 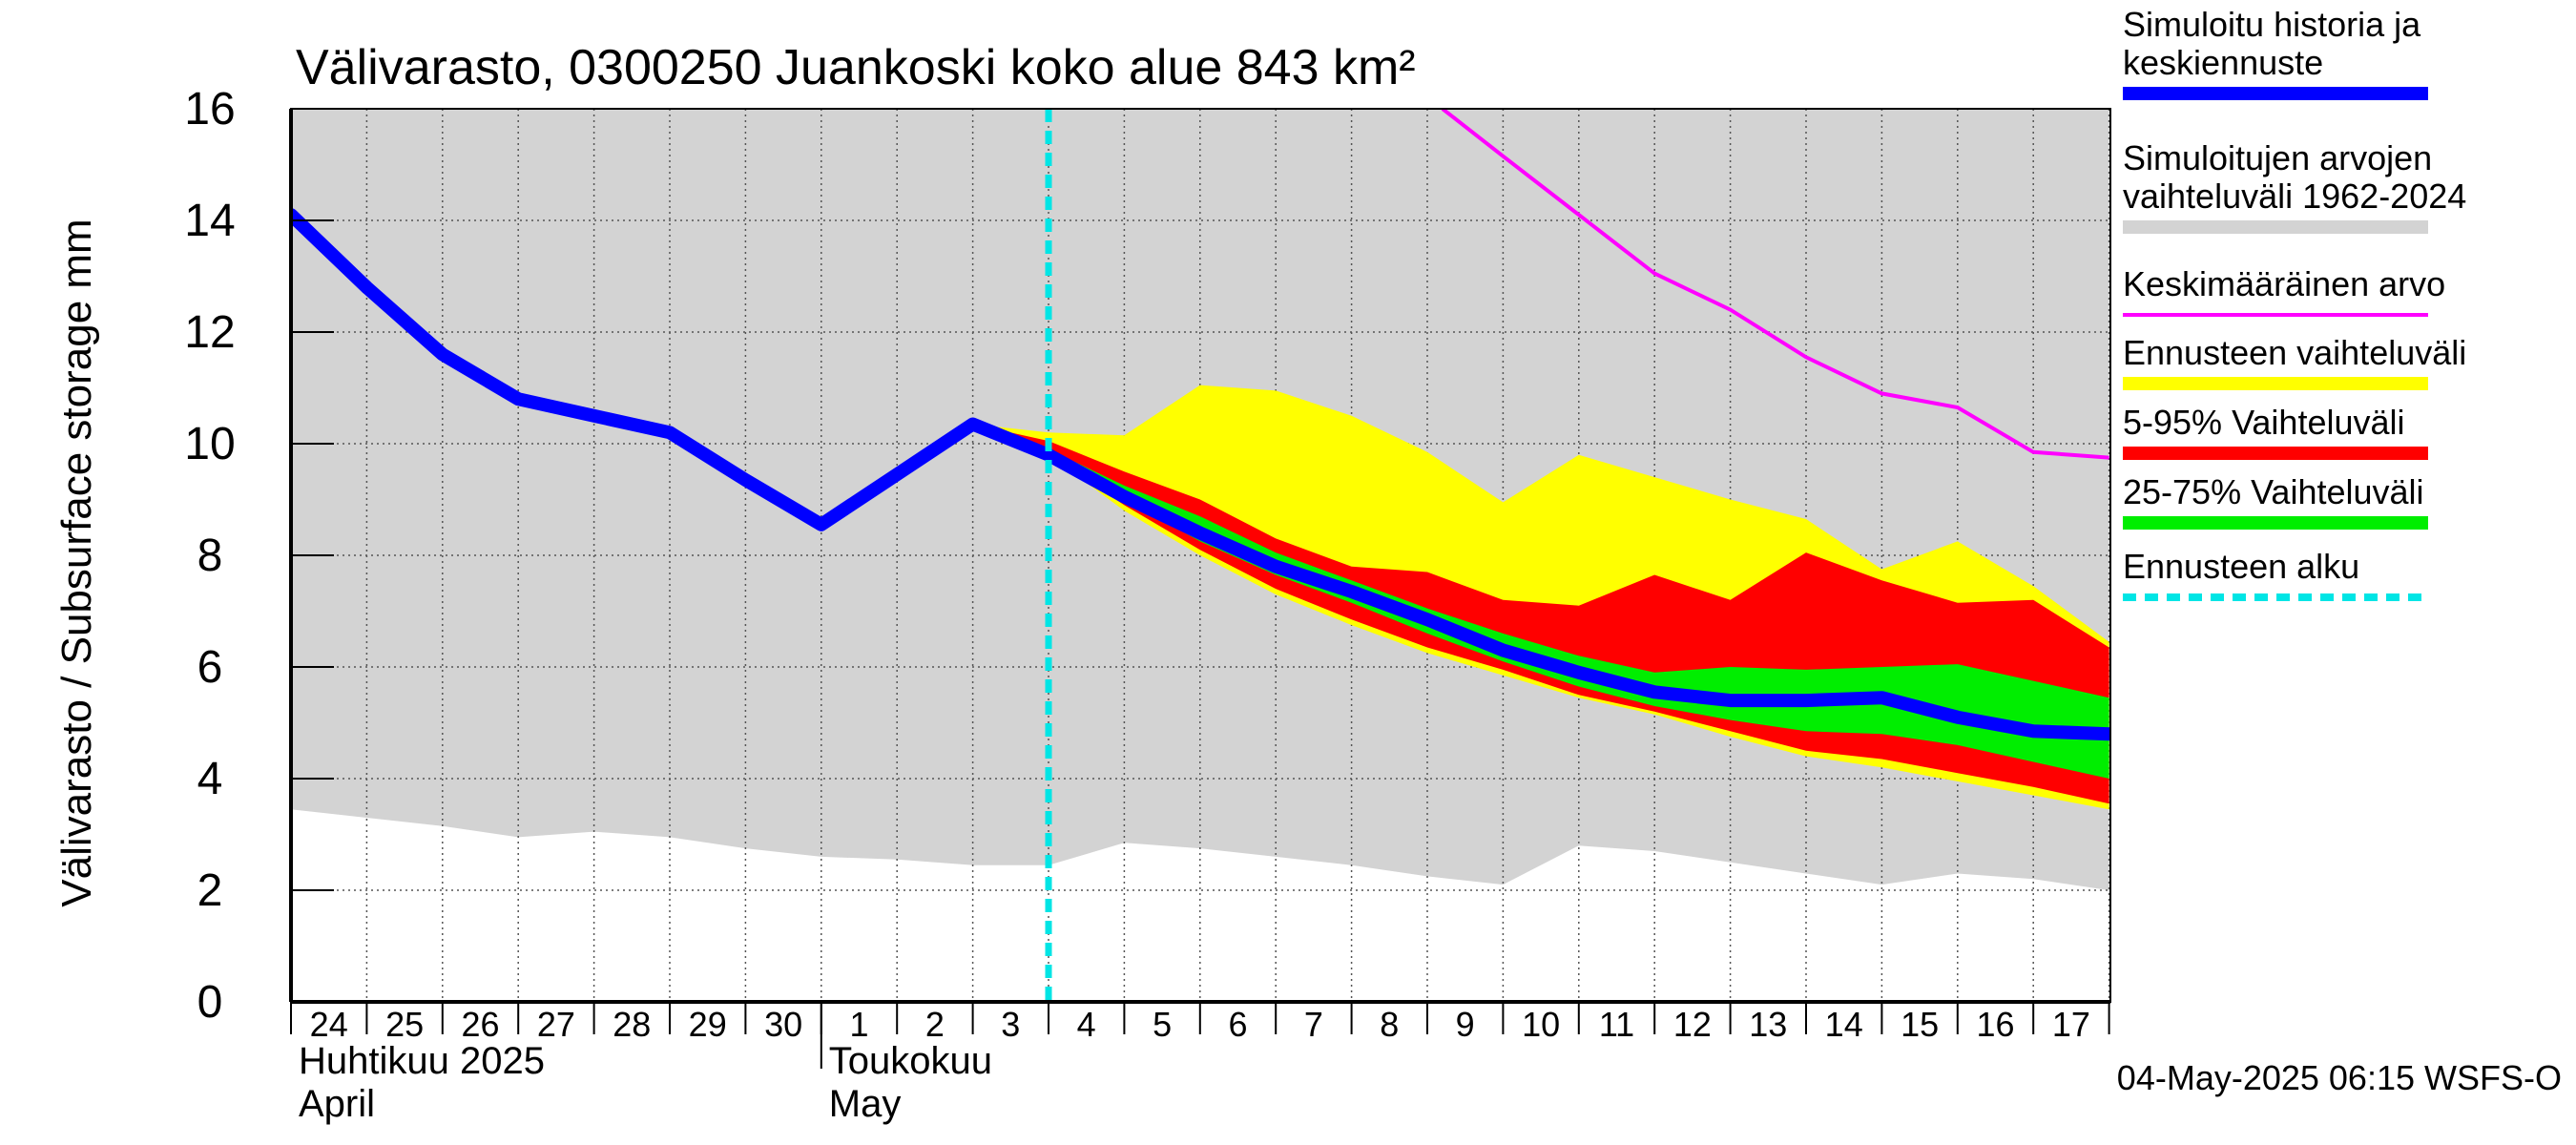 I want to click on x-day-label: 15, so click(x=1920, y=1025).